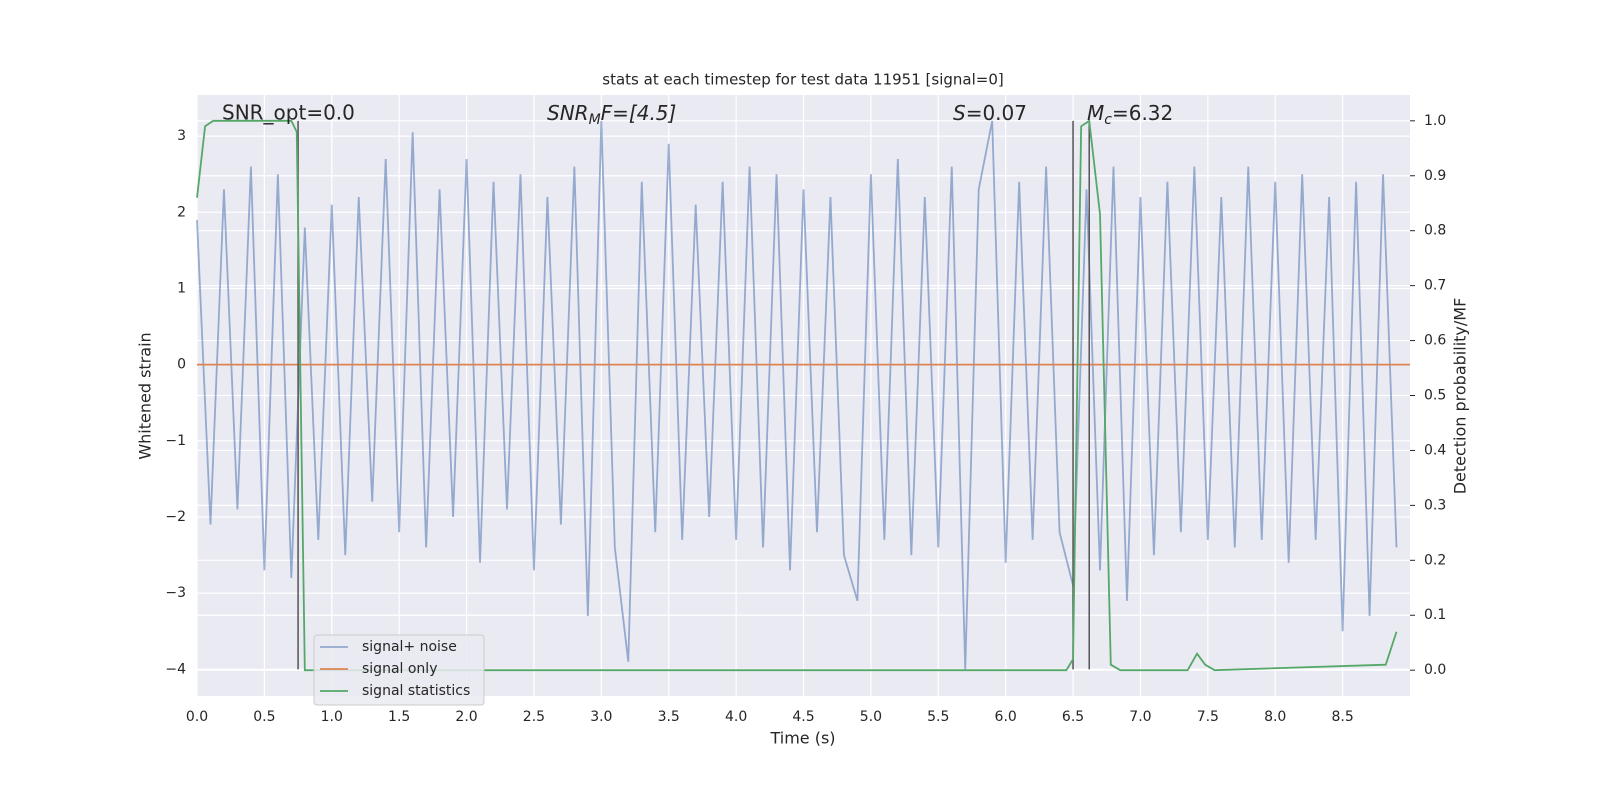 The image size is (1600, 800). Describe the element at coordinates (1435, 505) in the screenshot. I see `y2-tick-label: 0.3` at that location.